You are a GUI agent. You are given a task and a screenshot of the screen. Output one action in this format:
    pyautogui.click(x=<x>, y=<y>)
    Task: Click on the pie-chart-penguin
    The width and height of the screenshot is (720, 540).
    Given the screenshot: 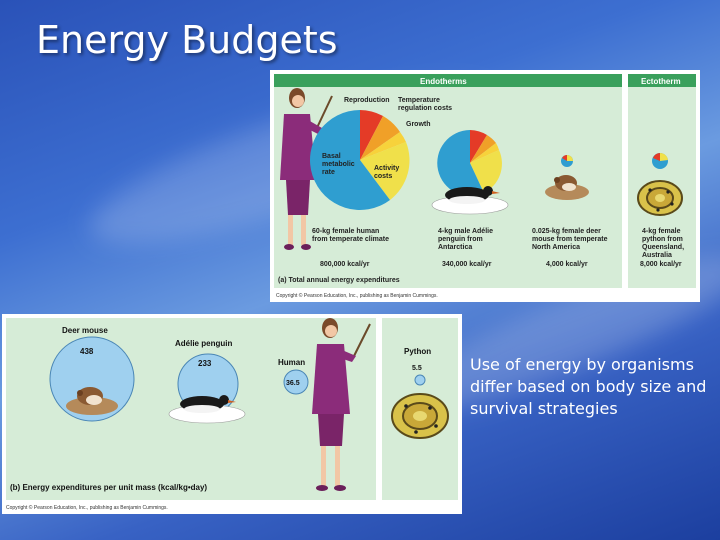 What is the action you would take?
    pyautogui.click(x=469, y=163)
    